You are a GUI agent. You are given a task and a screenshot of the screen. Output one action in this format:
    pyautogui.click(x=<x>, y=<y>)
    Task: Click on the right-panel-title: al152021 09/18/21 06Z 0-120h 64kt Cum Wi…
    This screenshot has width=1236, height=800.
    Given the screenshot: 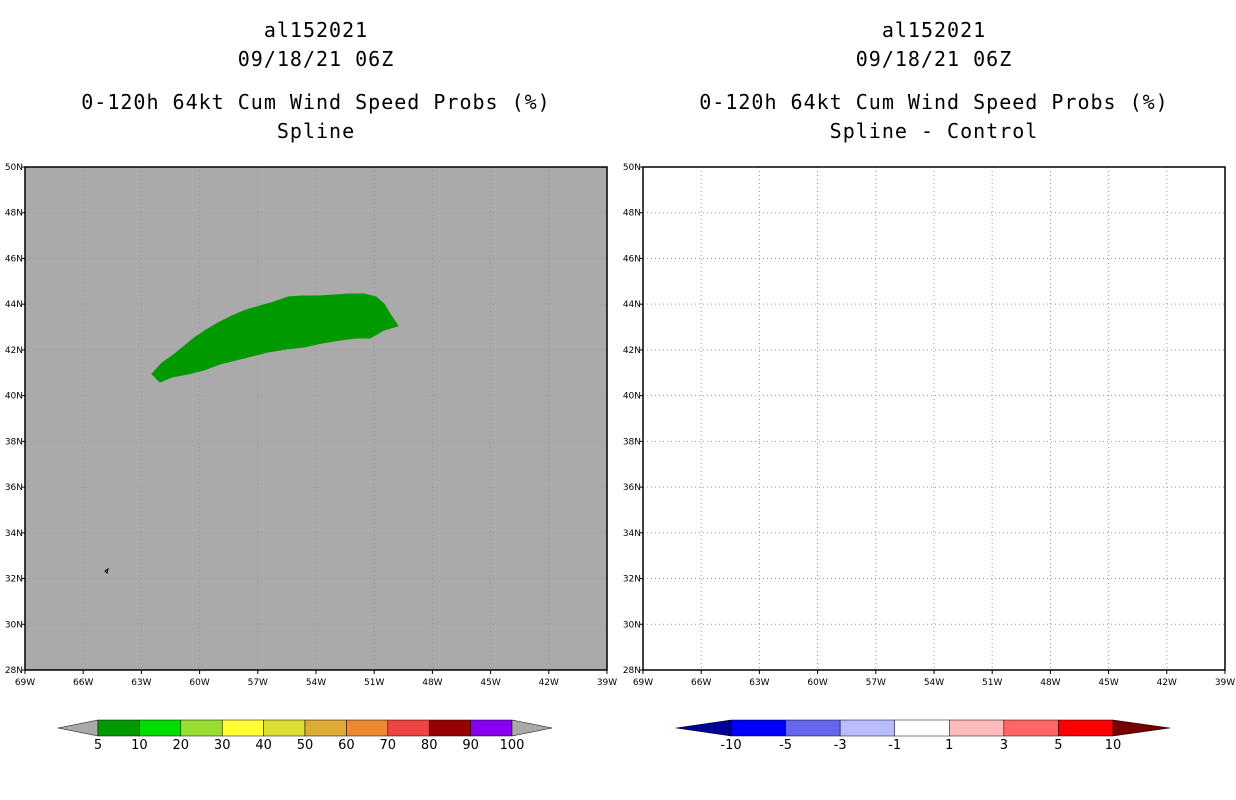 What is the action you would take?
    pyautogui.click(x=934, y=81)
    